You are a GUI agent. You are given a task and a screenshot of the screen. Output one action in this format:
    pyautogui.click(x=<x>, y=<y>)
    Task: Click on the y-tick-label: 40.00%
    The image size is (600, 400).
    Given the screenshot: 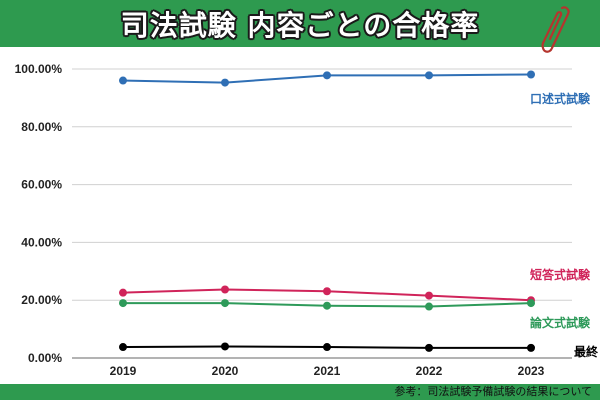 What is the action you would take?
    pyautogui.click(x=41, y=242)
    